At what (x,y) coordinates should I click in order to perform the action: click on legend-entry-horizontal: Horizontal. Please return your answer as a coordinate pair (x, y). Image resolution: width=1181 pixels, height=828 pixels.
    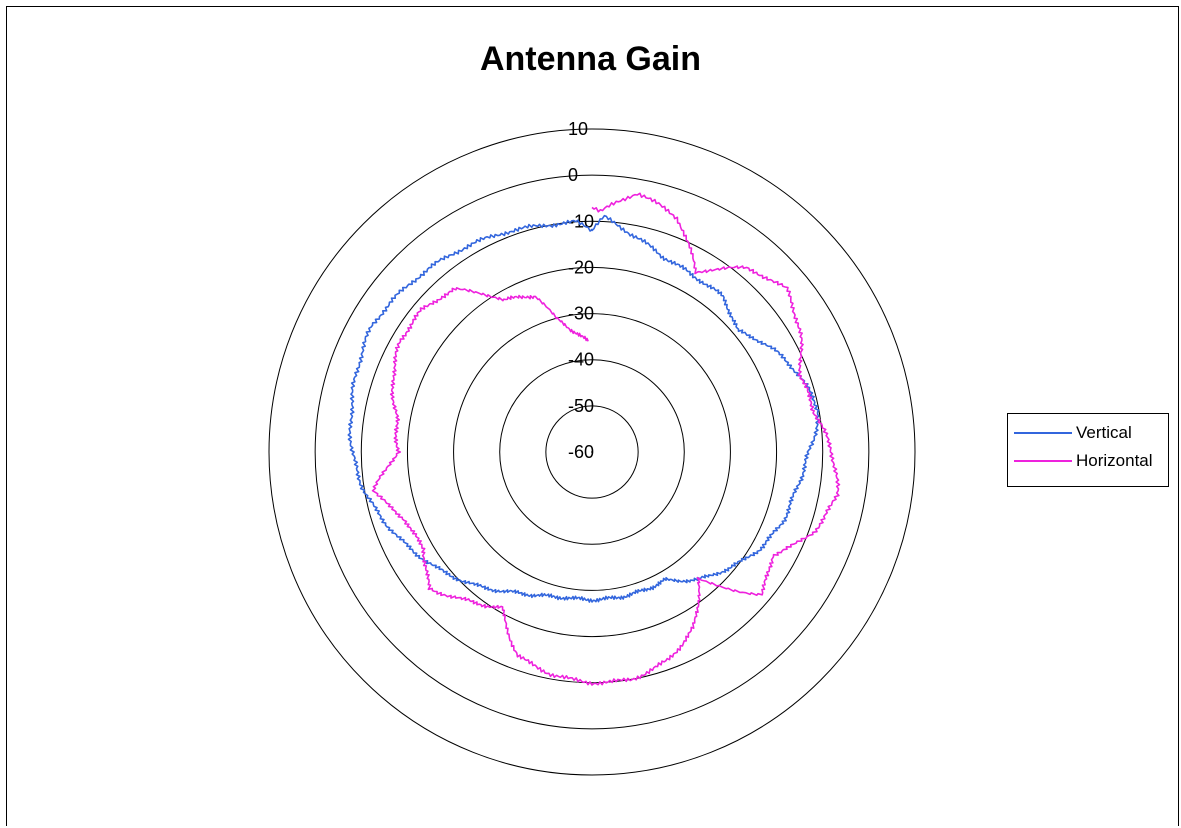
    Looking at the image, I should click on (1090, 461).